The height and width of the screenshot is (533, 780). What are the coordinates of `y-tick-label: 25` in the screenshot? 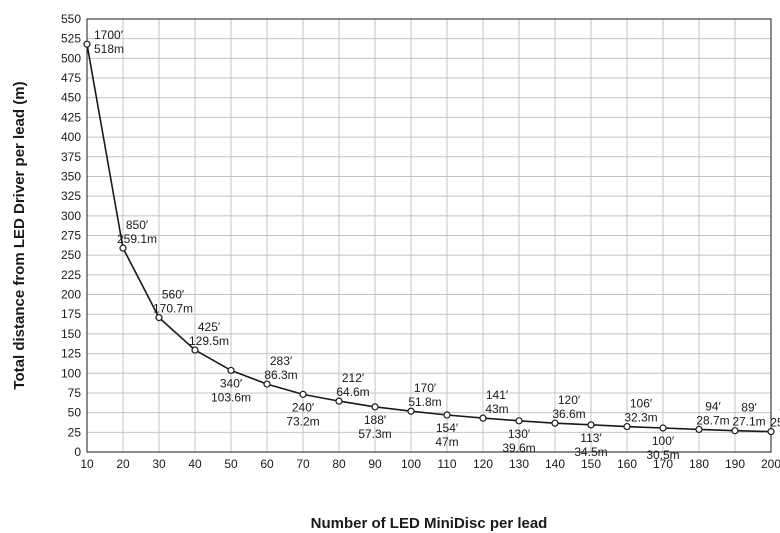 It's located at (75, 432).